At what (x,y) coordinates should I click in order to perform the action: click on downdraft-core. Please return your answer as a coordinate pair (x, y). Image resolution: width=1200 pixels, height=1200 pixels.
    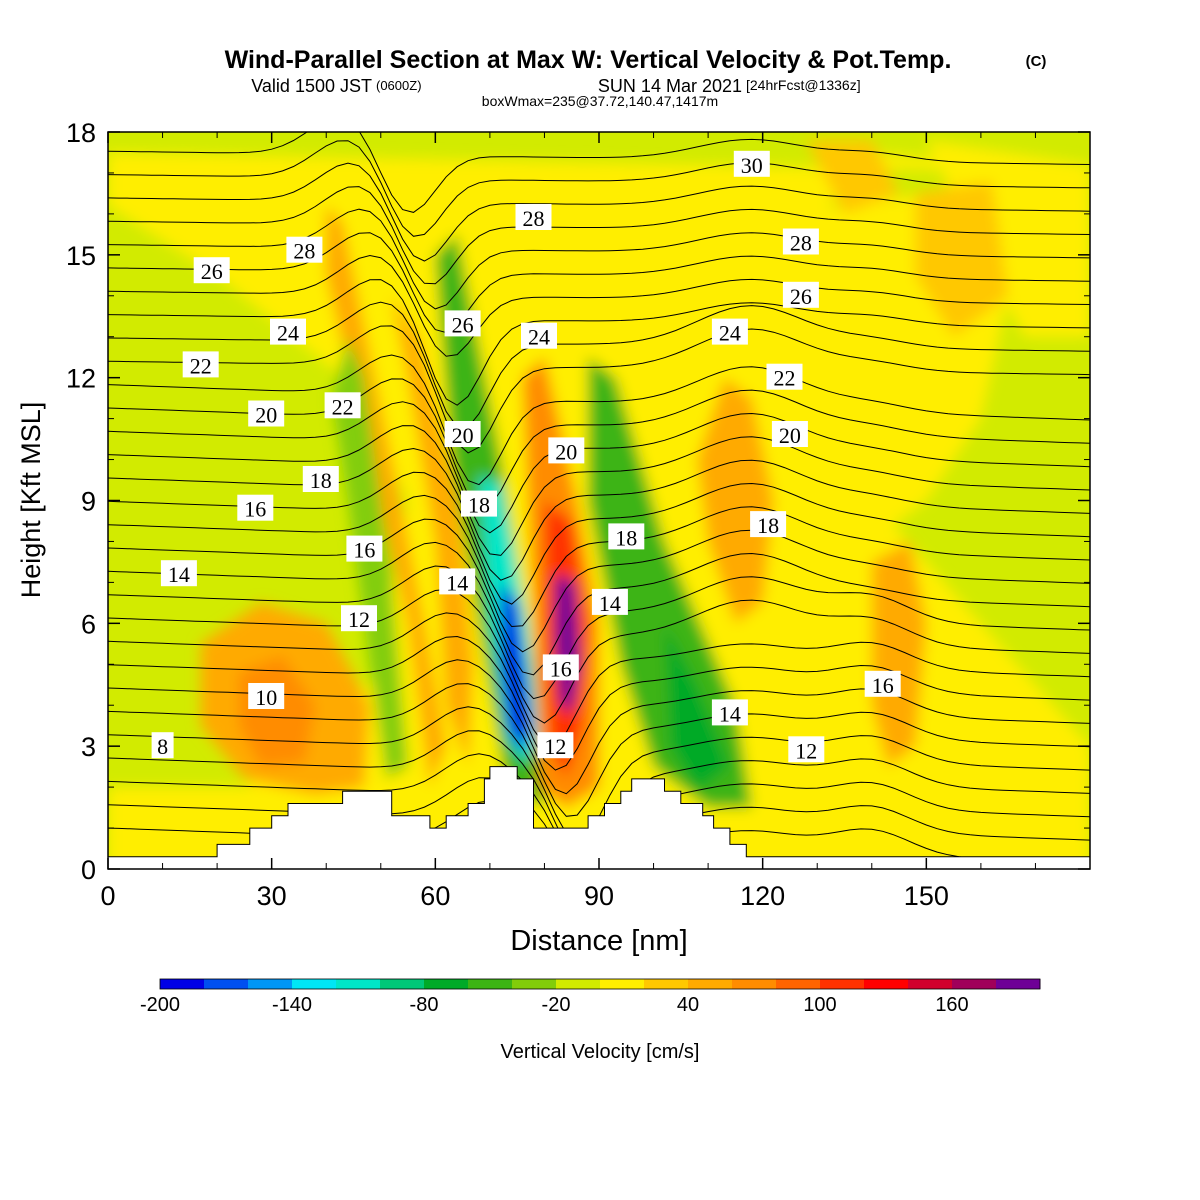
    Looking at the image, I should click on (515, 668).